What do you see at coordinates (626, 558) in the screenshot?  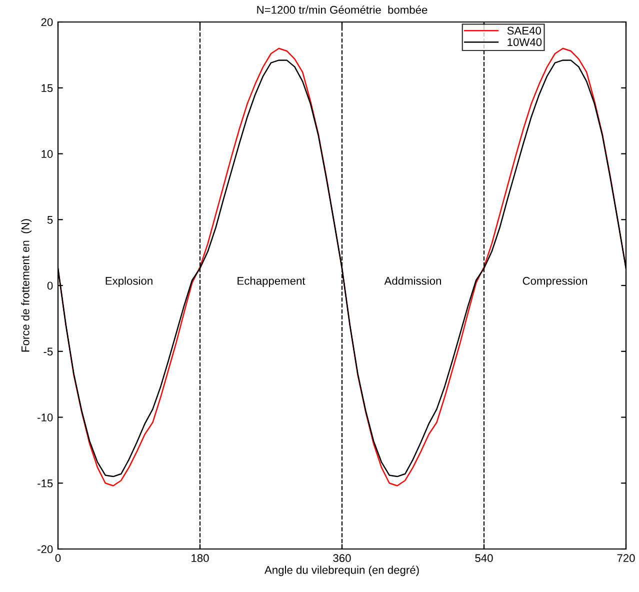 I see `x-tick-label: 720` at bounding box center [626, 558].